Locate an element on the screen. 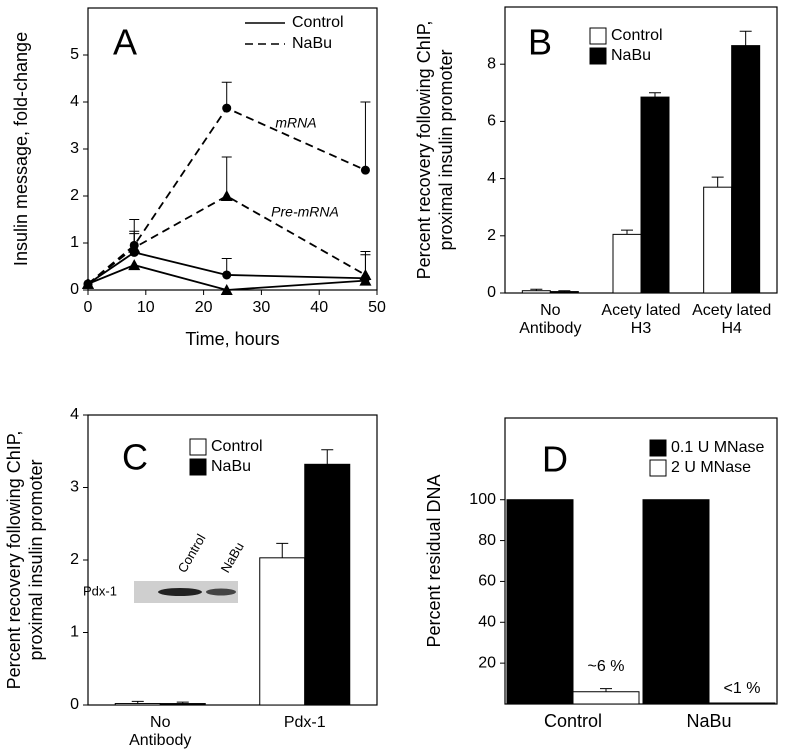 This screenshot has height=756, width=800. x-tick-label: NaBu is located at coordinates (708, 721).